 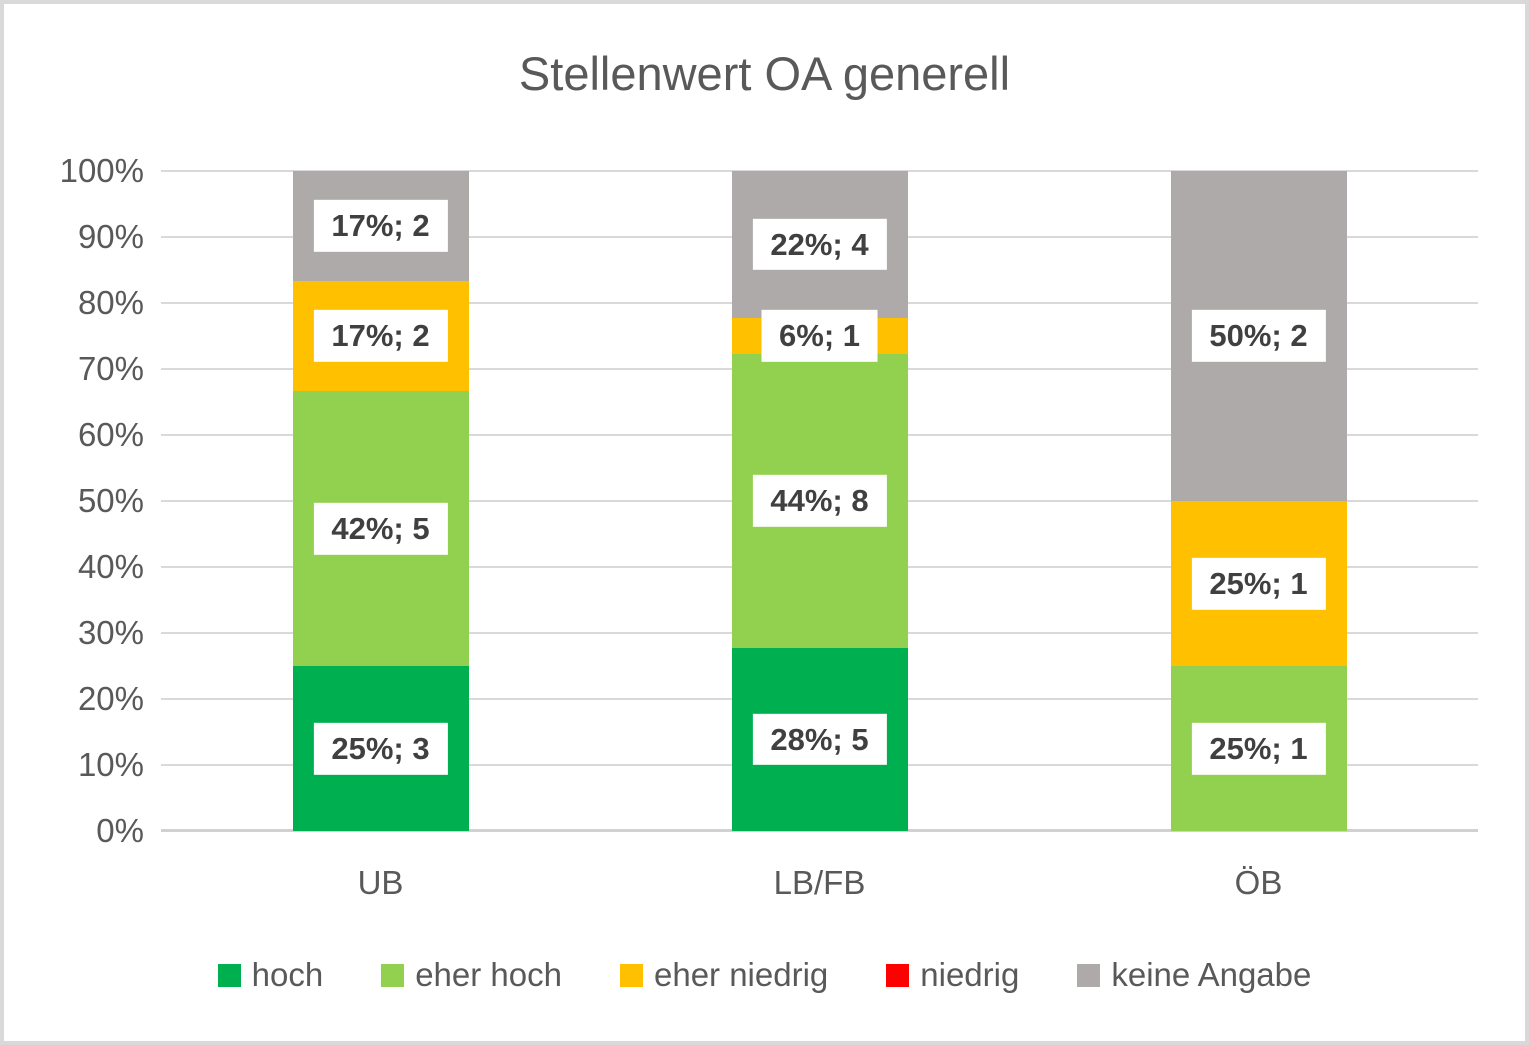 What do you see at coordinates (110, 566) in the screenshot?
I see `y-tick-label-40%: 40%` at bounding box center [110, 566].